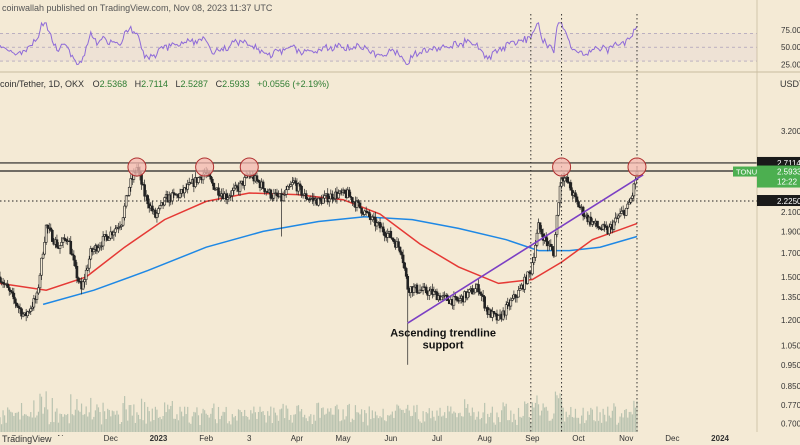 This screenshot has height=445, width=800. Describe the element at coordinates (114, 84) in the screenshot. I see `open-value: 2.5368` at that location.